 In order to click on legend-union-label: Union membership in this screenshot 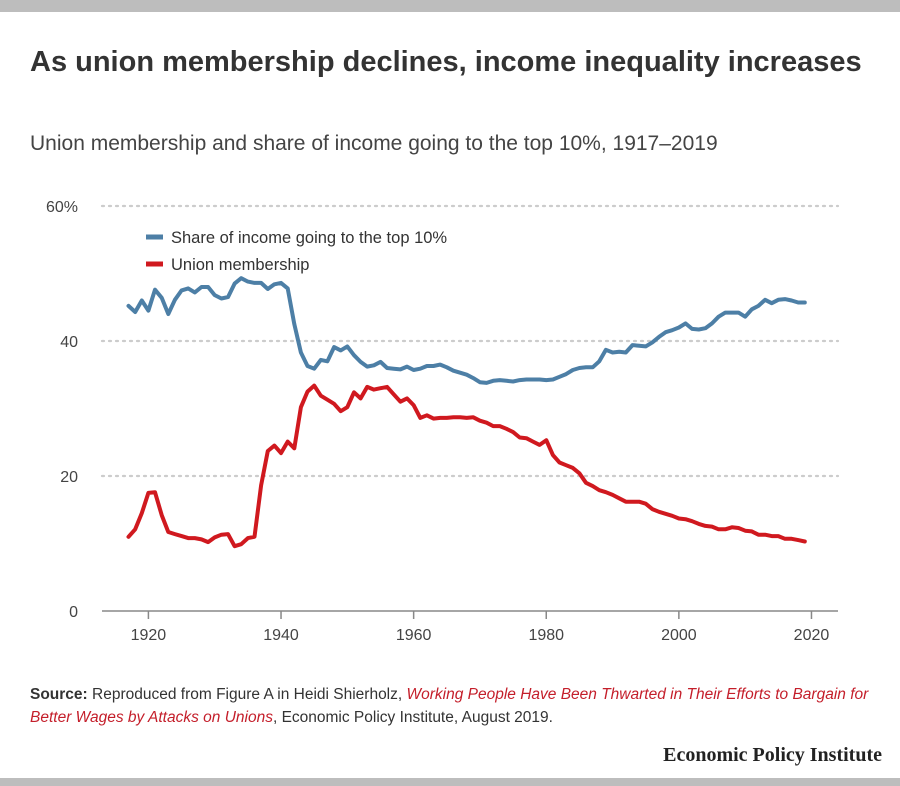, I will do `click(240, 265)`.